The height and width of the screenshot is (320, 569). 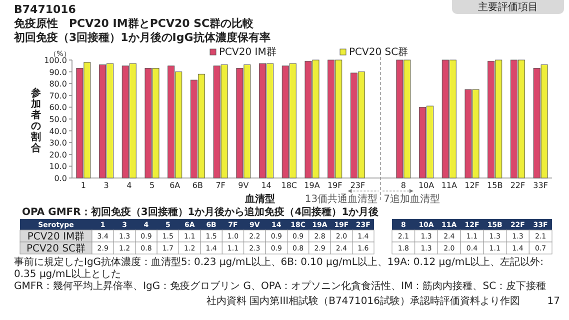 I want to click on y-axis-title: 参加者の割合, so click(x=36, y=120).